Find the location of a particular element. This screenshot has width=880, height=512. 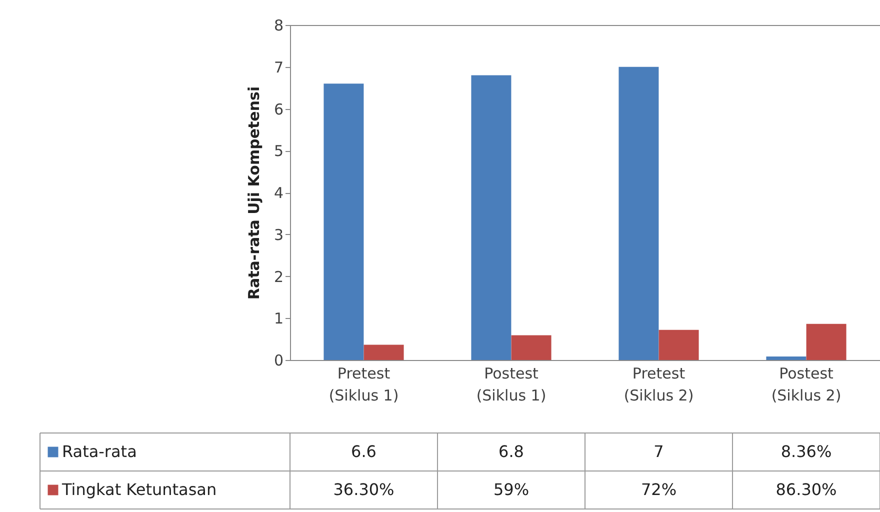

data-label: 86.30% is located at coordinates (806, 489).